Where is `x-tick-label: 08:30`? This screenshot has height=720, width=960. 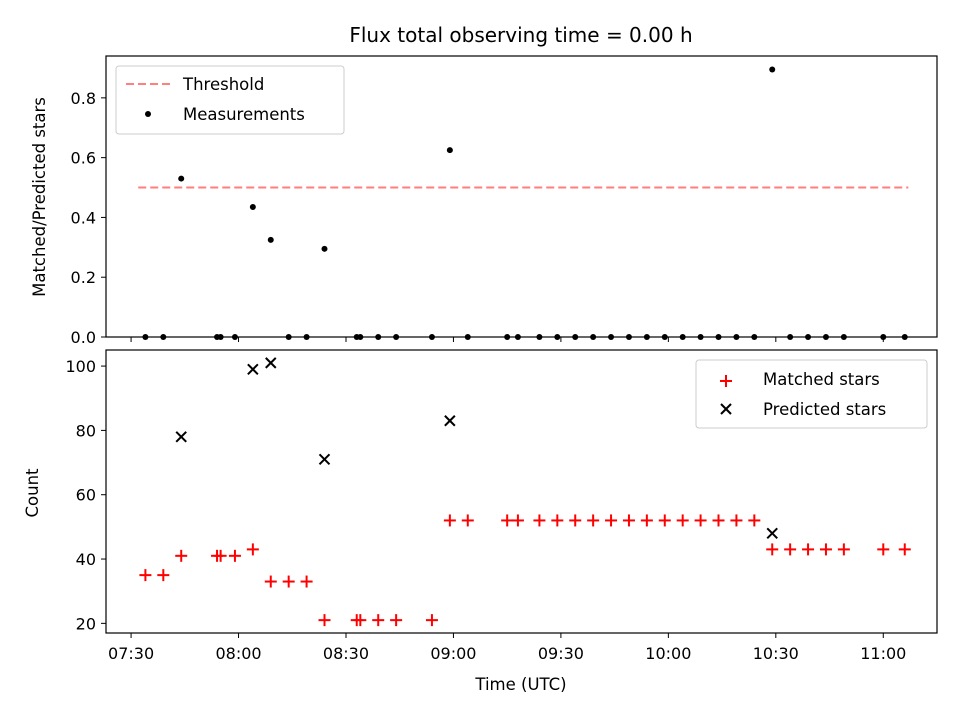
x-tick-label: 08:30 is located at coordinates (346, 653).